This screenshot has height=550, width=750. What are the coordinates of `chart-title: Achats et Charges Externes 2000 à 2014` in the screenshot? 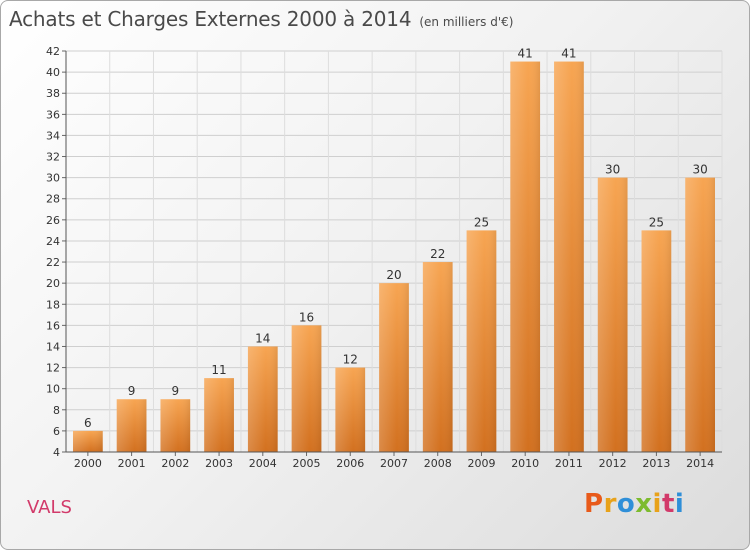 It's located at (210, 19).